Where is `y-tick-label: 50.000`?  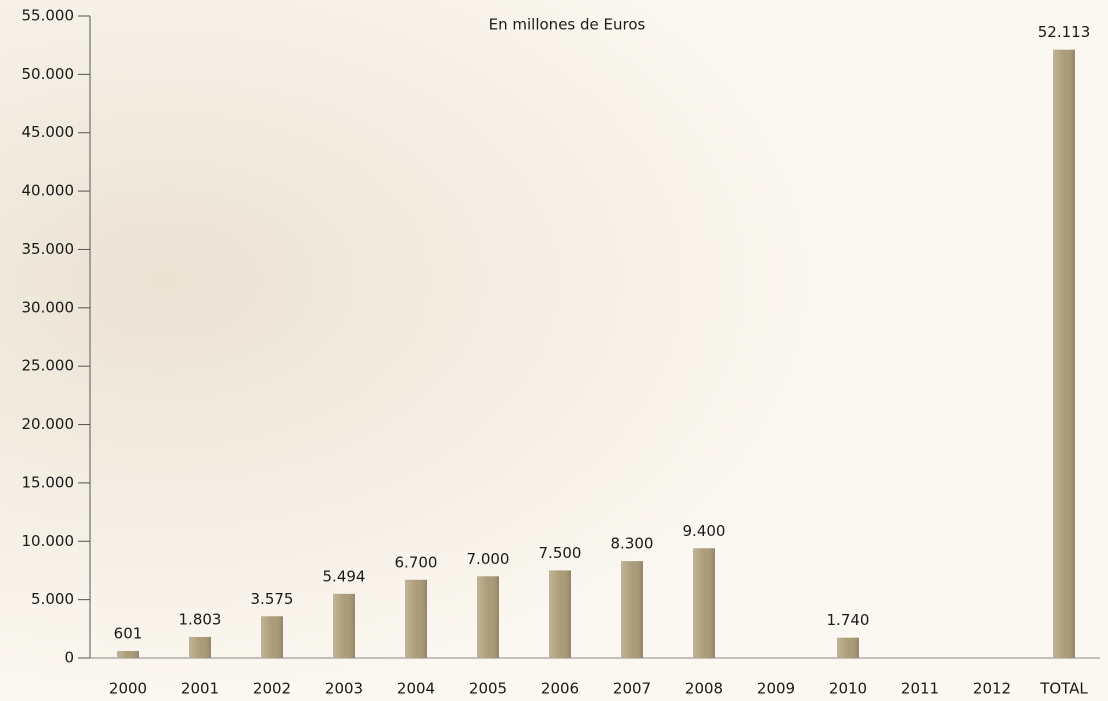 y-tick-label: 50.000 is located at coordinates (48, 74).